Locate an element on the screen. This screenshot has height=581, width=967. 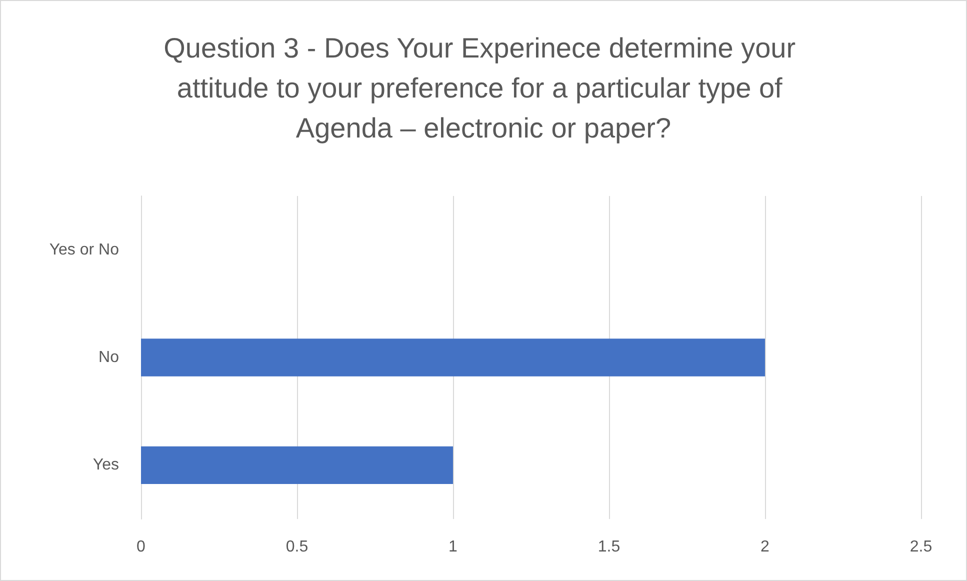
y-tick-label: Yes is located at coordinates (105, 465).